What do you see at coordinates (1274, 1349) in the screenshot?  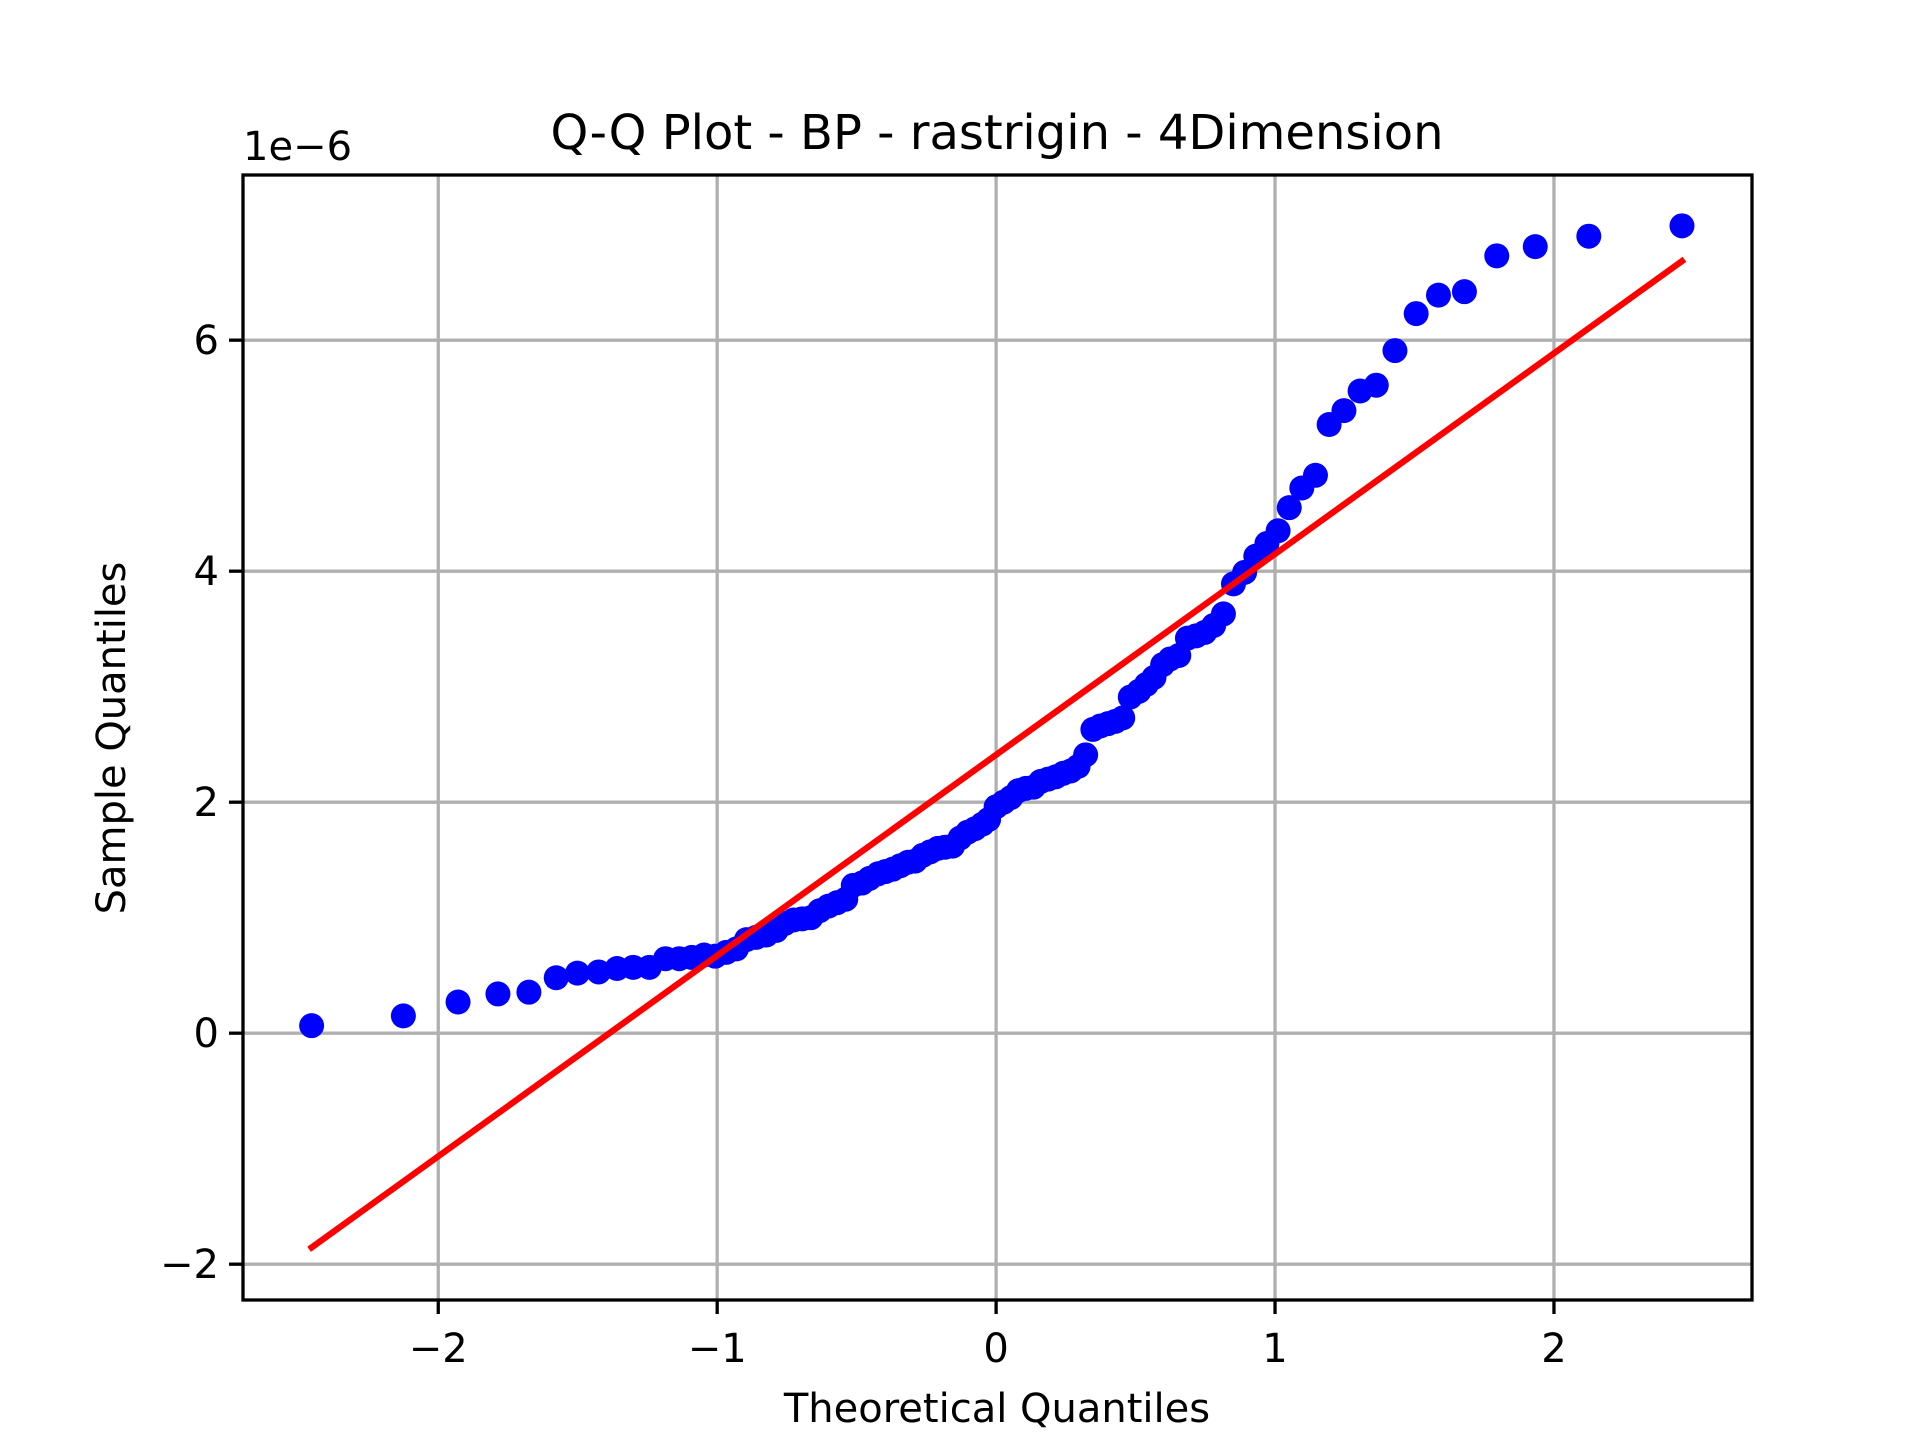 I see `x-tick-label: 1` at bounding box center [1274, 1349].